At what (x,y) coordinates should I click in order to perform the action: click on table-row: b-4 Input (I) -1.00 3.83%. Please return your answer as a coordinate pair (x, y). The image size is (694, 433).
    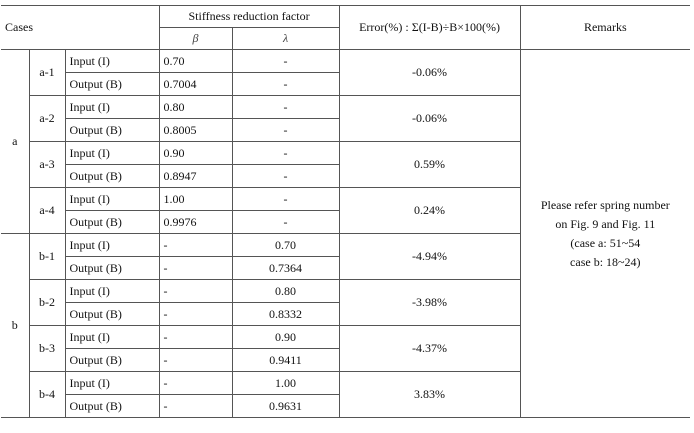
    Looking at the image, I should click on (345, 394).